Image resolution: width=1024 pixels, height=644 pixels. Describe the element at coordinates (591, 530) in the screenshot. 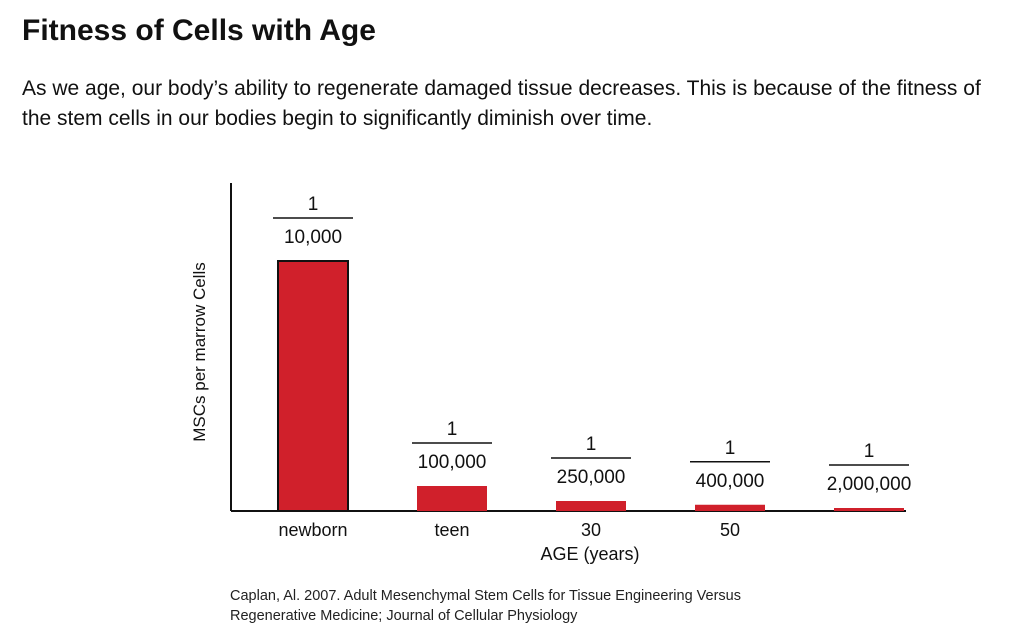

I see `x-tick-label: 30` at that location.